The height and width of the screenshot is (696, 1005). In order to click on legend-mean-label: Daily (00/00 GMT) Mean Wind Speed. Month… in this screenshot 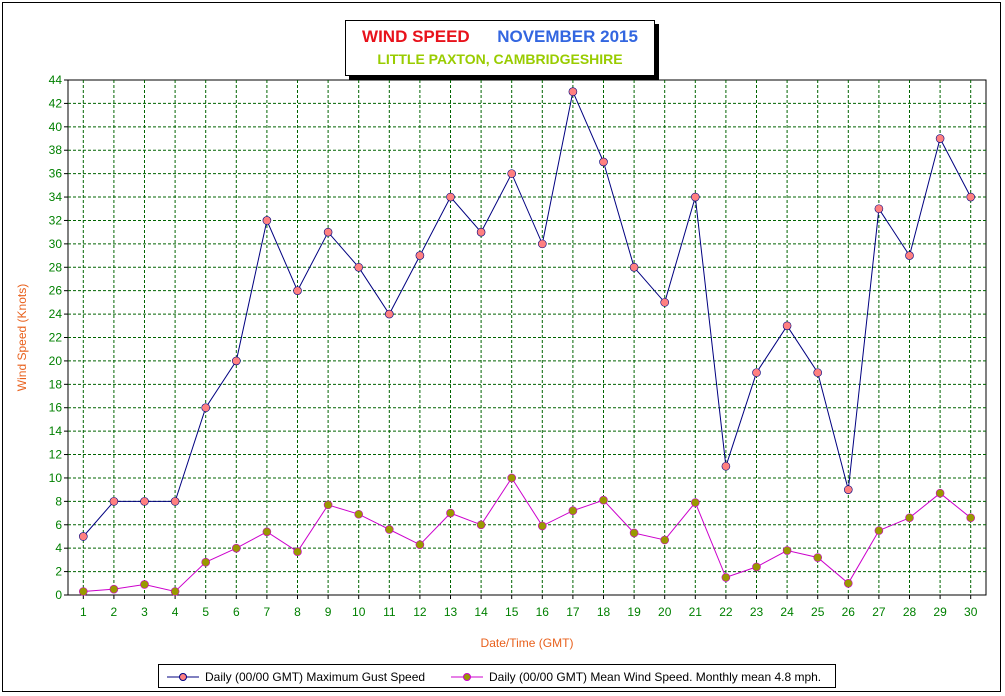, I will do `click(655, 677)`.